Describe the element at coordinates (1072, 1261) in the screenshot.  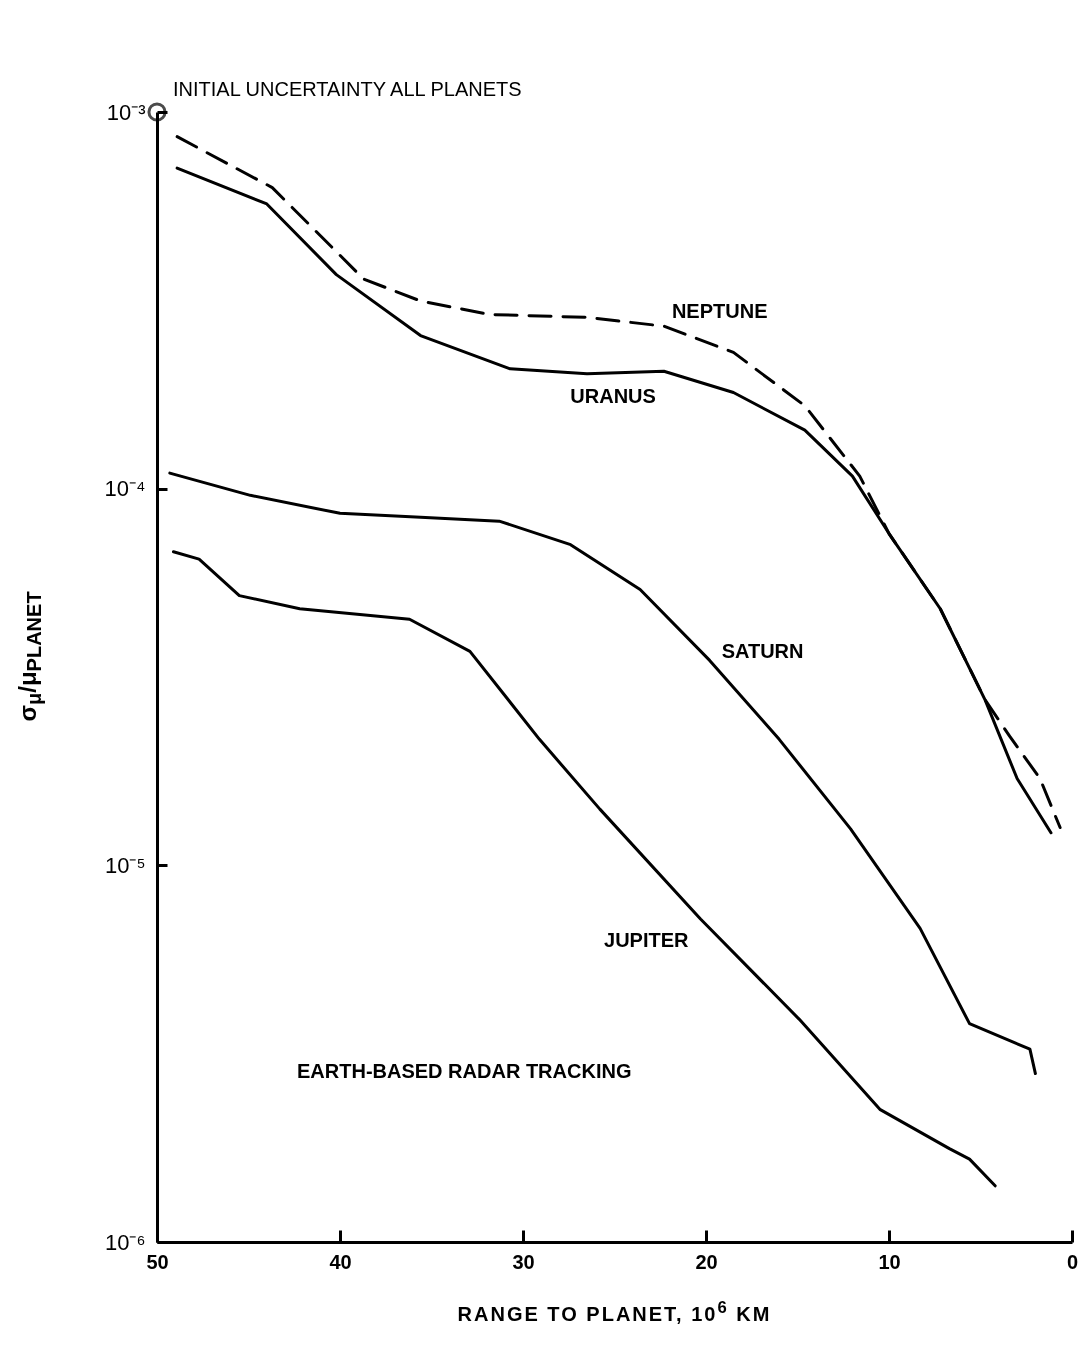
I see `x-tick-label: 0` at that location.